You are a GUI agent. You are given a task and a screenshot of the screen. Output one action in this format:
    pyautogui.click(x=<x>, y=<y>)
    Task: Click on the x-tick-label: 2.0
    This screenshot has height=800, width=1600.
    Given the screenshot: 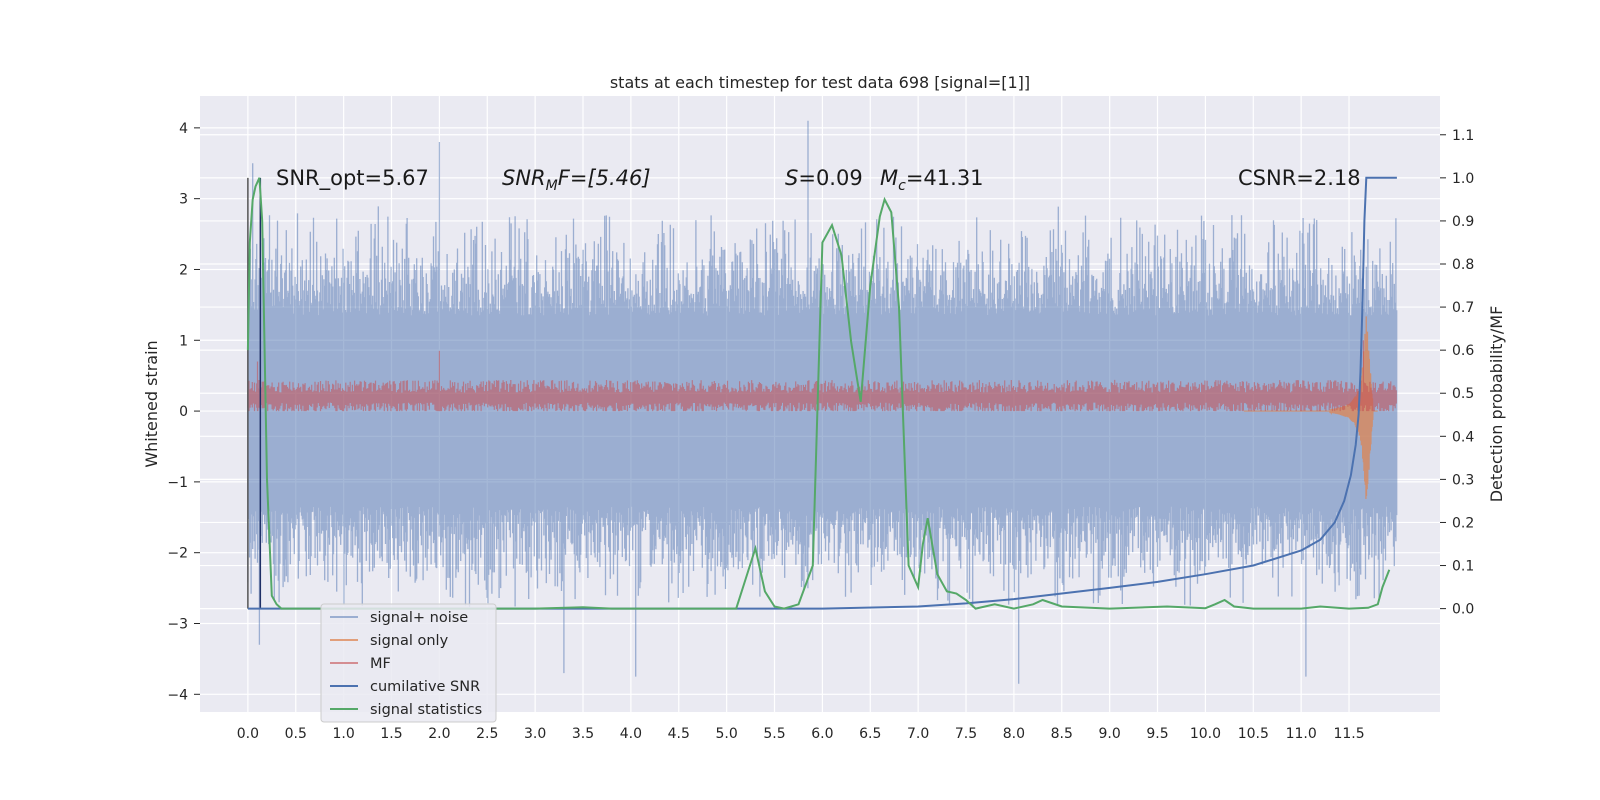 What is the action you would take?
    pyautogui.click(x=439, y=734)
    